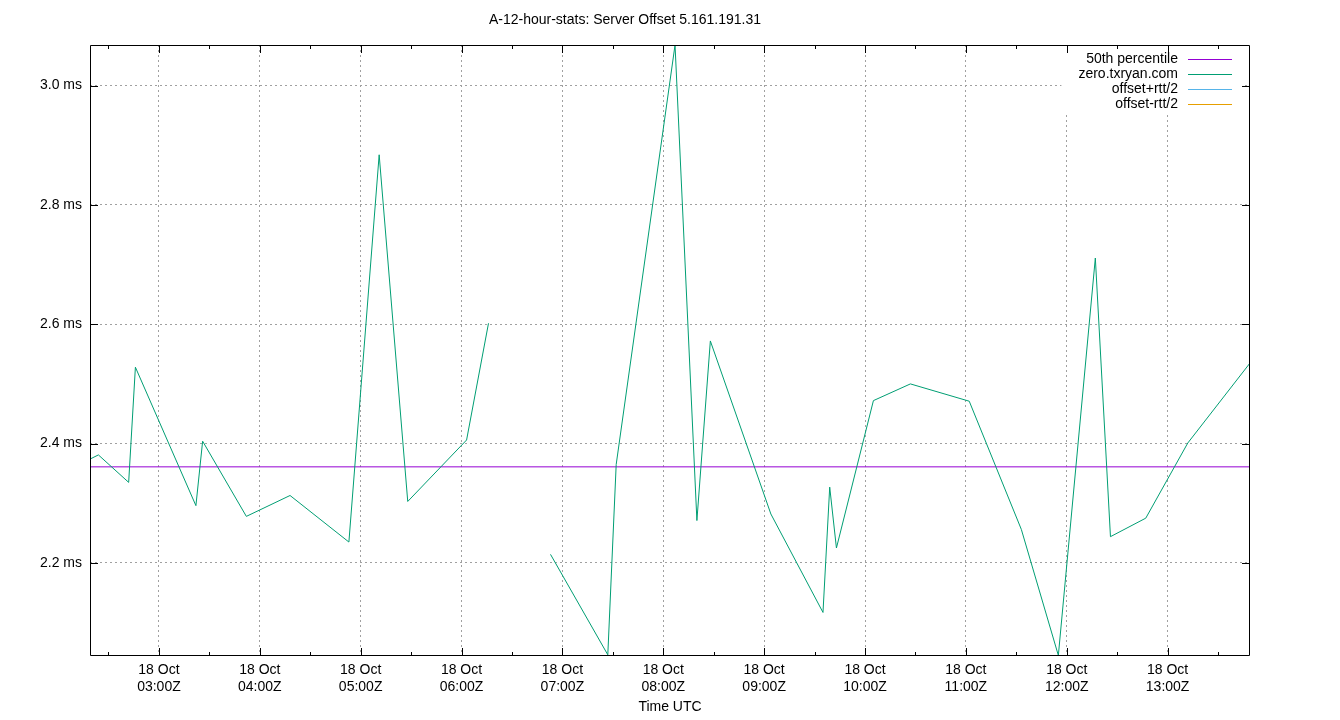 The height and width of the screenshot is (720, 1340). What do you see at coordinates (260, 678) in the screenshot?
I see `x-tick-label: 18 Oct 04:00Z` at bounding box center [260, 678].